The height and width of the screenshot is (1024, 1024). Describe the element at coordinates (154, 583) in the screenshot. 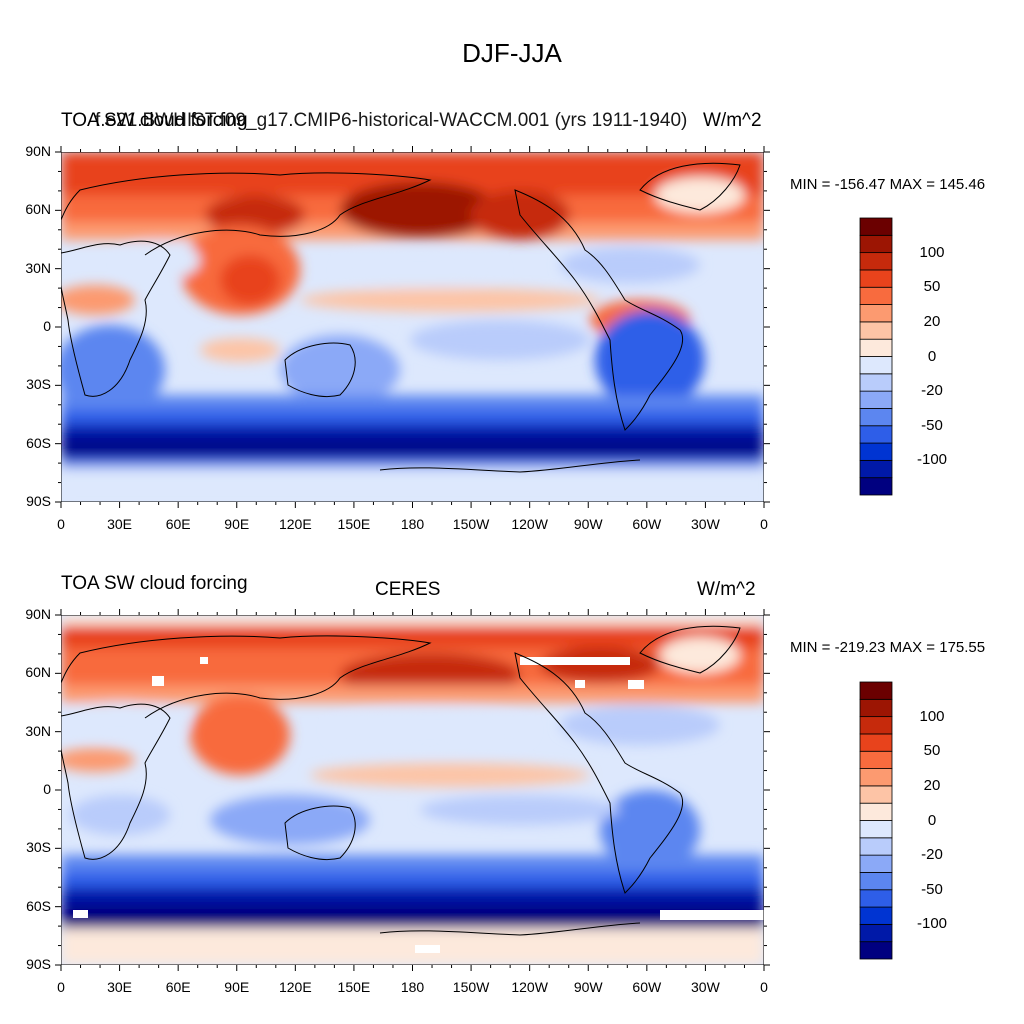

I see `bottom-left-title: TOA SW cloud forcing` at that location.